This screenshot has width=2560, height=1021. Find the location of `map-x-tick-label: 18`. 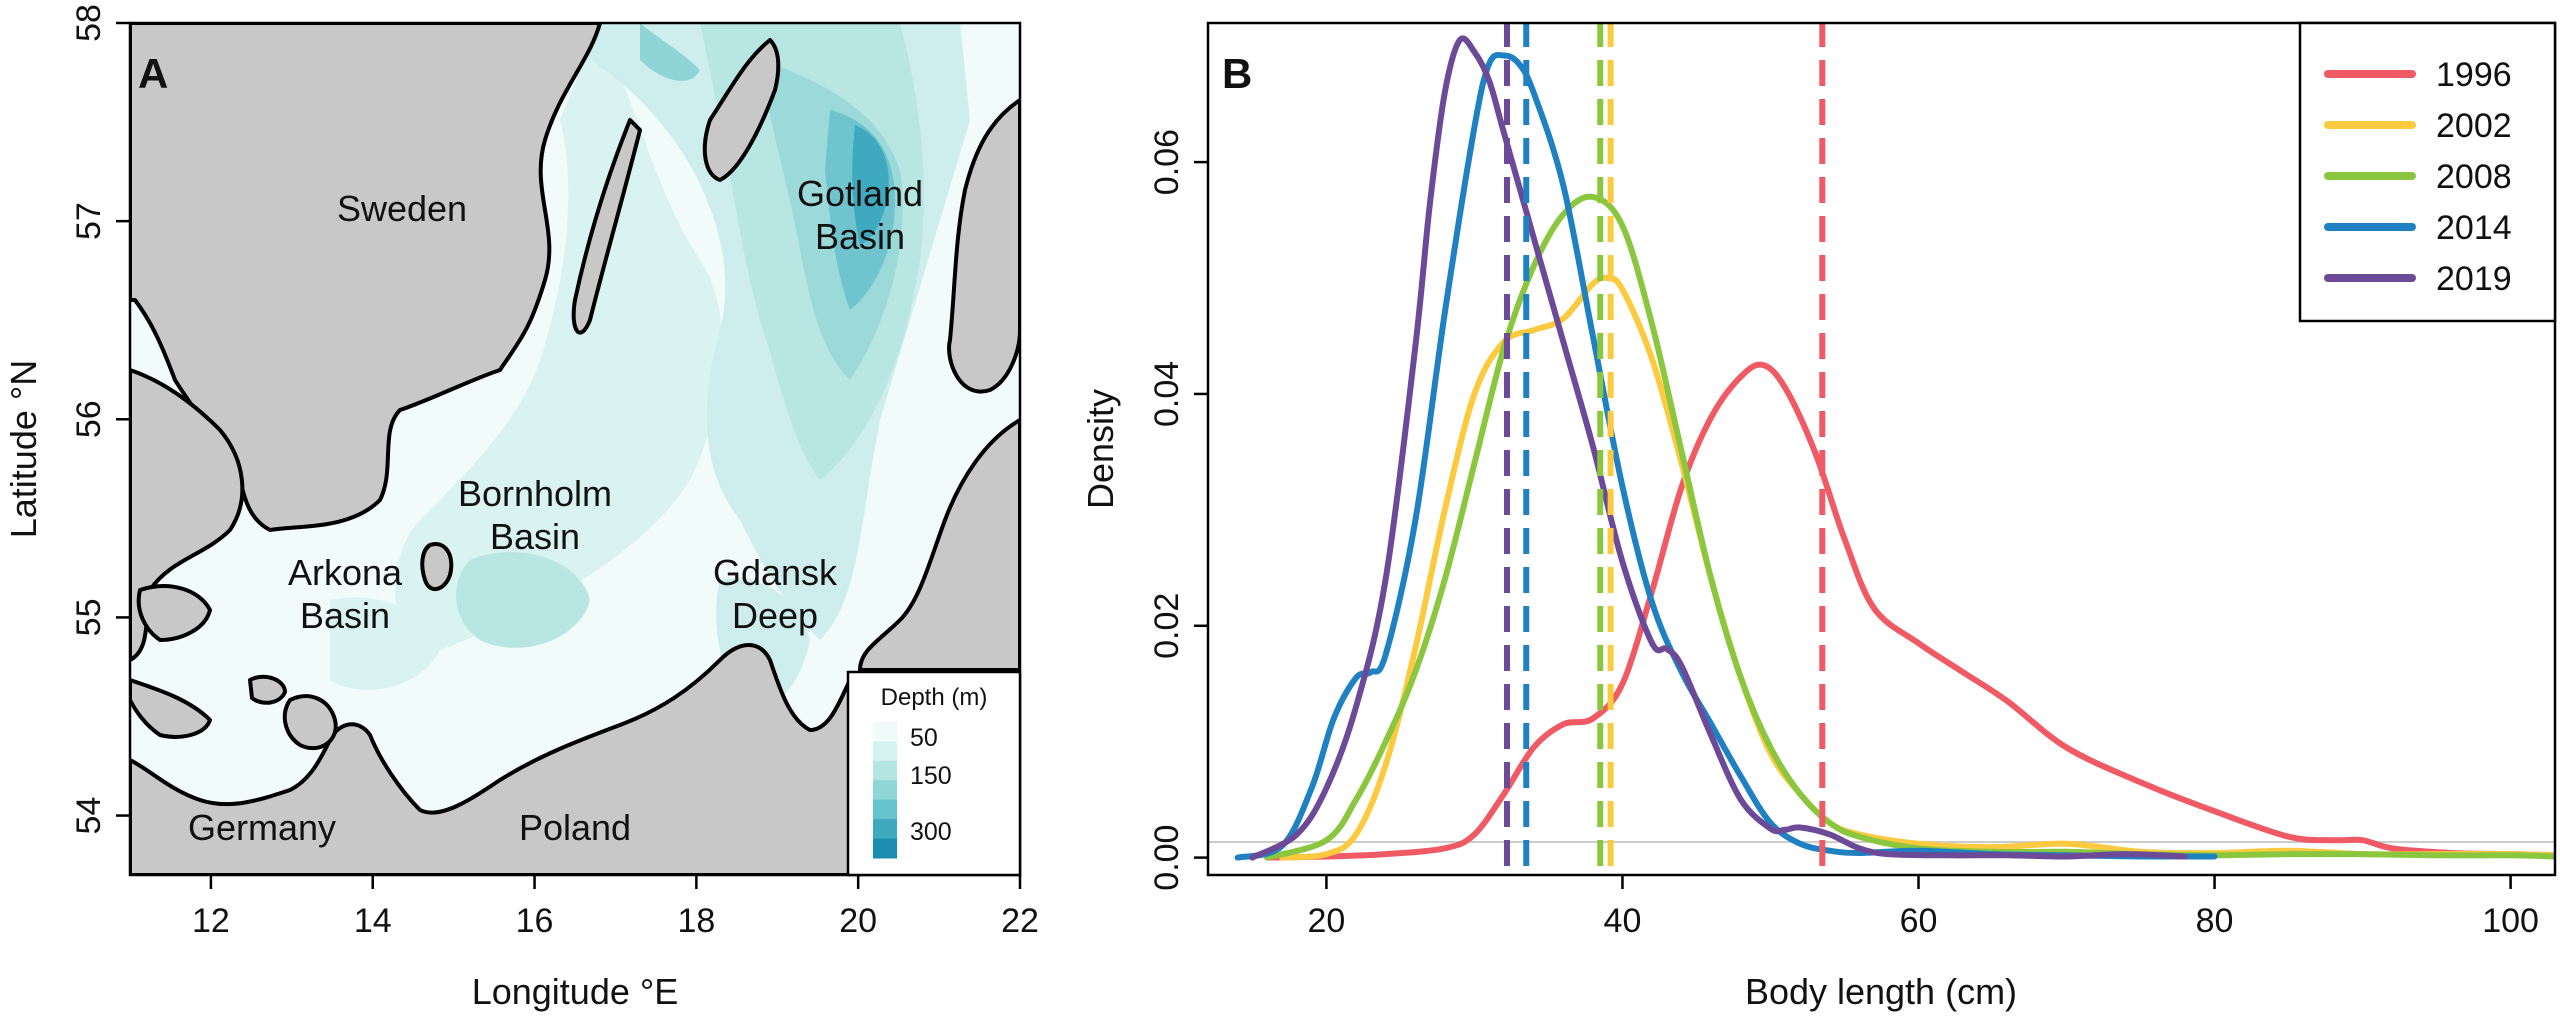

map-x-tick-label: 18 is located at coordinates (696, 921).